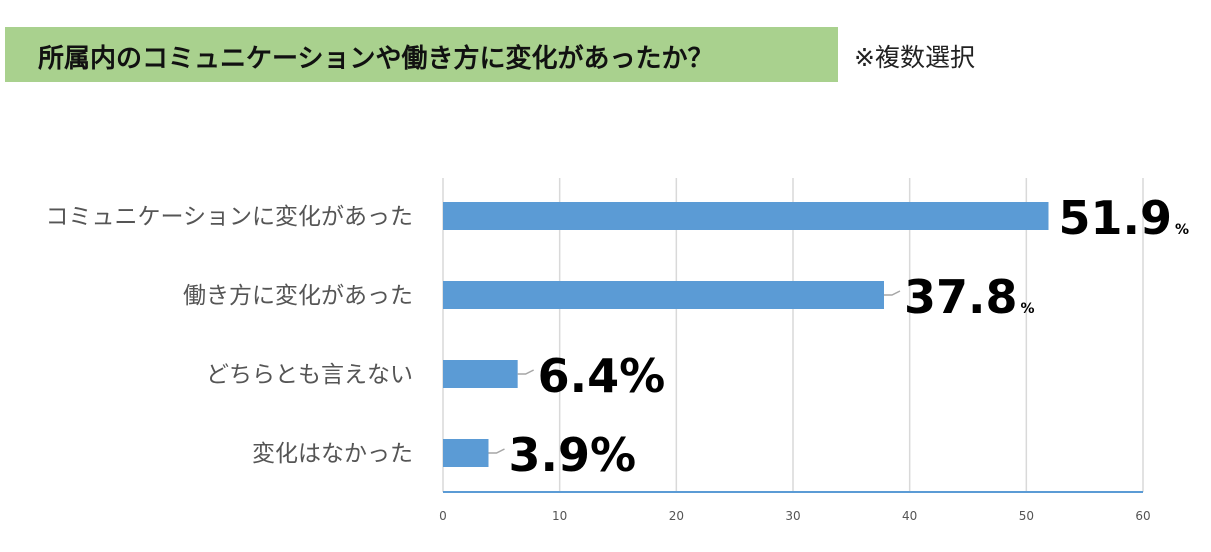 Image resolution: width=1211 pixels, height=552 pixels. Describe the element at coordinates (792, 516) in the screenshot. I see `x-tick-label: 30` at that location.